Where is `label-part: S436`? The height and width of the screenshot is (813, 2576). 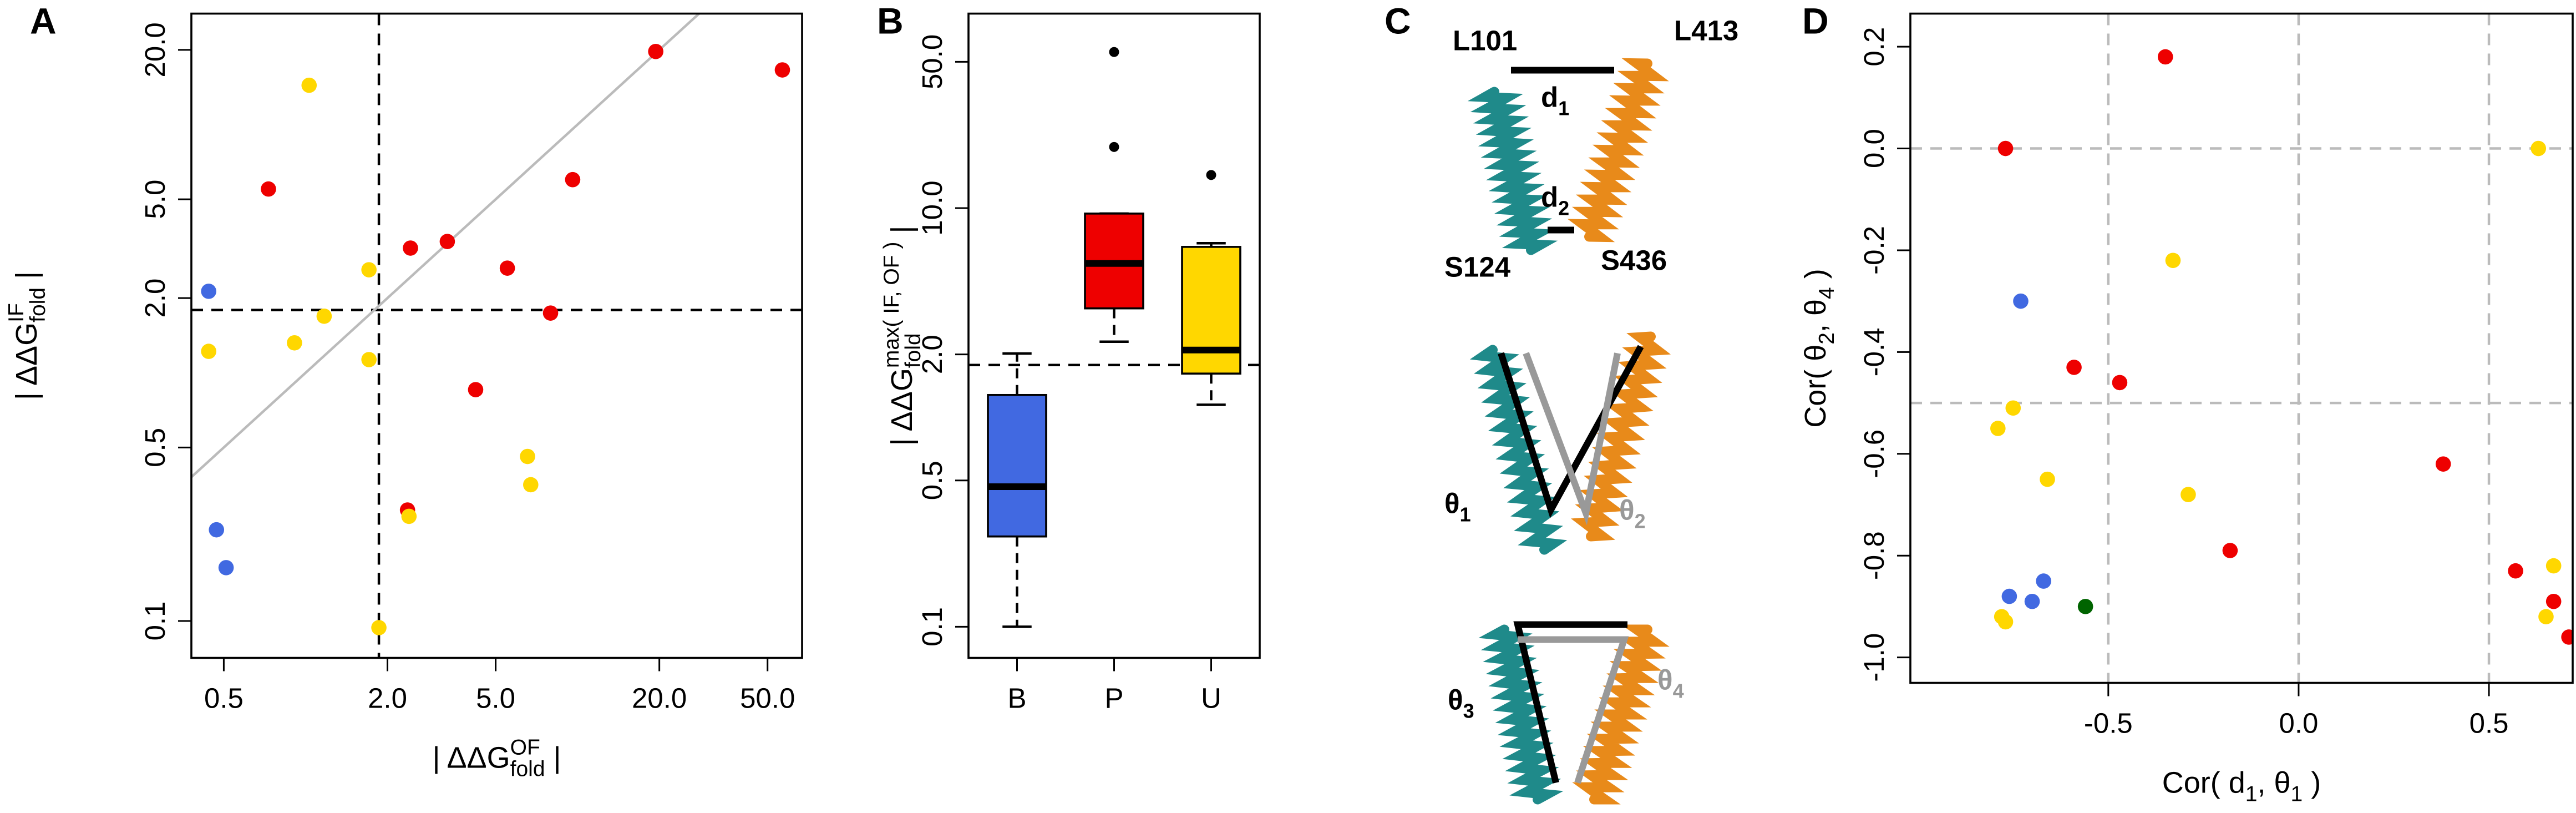 label-part: S436 is located at coordinates (1634, 260).